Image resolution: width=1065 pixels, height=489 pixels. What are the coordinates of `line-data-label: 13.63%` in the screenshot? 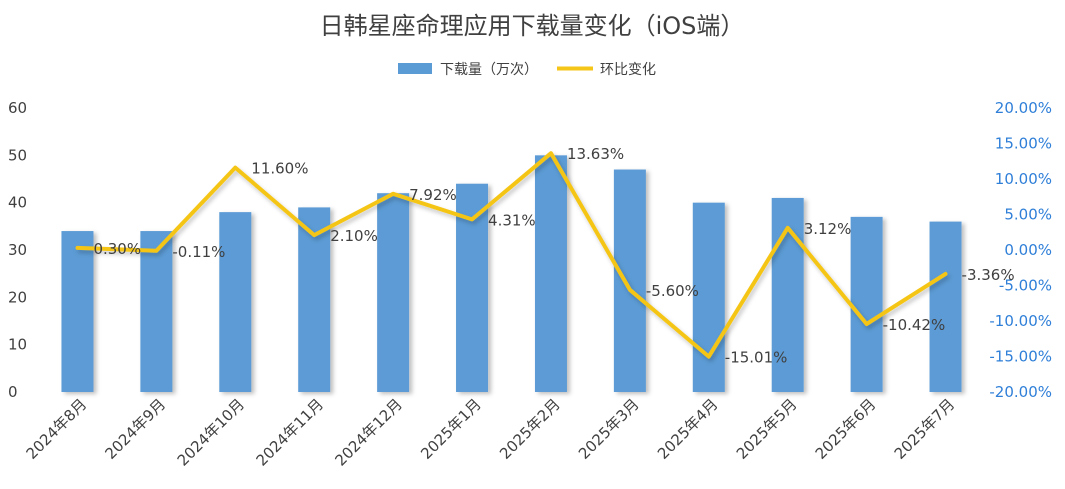 It's located at (595, 154).